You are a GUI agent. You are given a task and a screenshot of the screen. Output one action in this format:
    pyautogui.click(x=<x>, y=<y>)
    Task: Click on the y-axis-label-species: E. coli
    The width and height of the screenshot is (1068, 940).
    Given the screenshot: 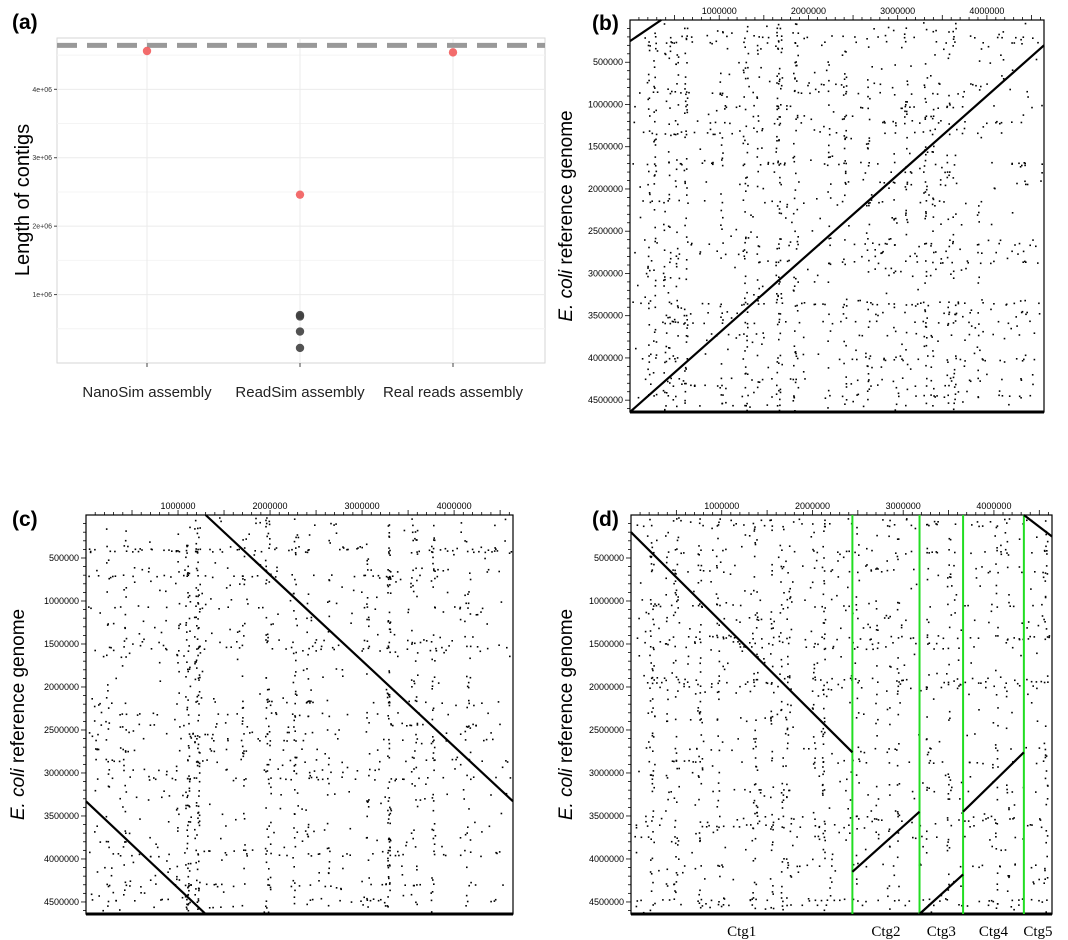 What is the action you would take?
    pyautogui.click(x=566, y=295)
    